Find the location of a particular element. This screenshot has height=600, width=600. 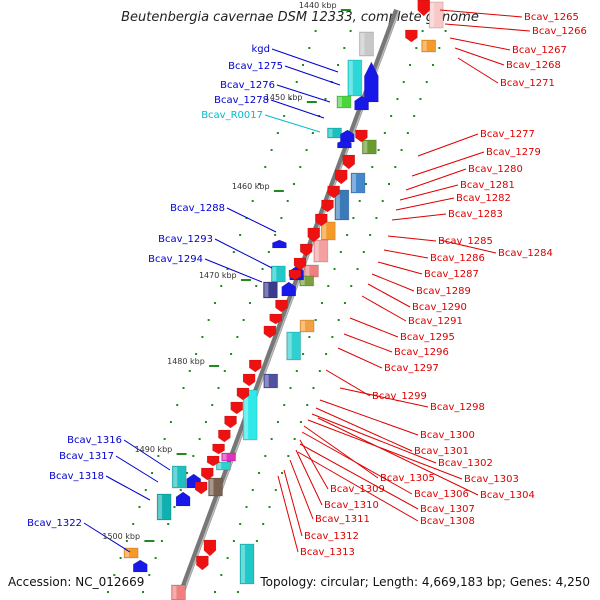

gene-label-right: Bcav_1277 is located at coordinates (507, 134).